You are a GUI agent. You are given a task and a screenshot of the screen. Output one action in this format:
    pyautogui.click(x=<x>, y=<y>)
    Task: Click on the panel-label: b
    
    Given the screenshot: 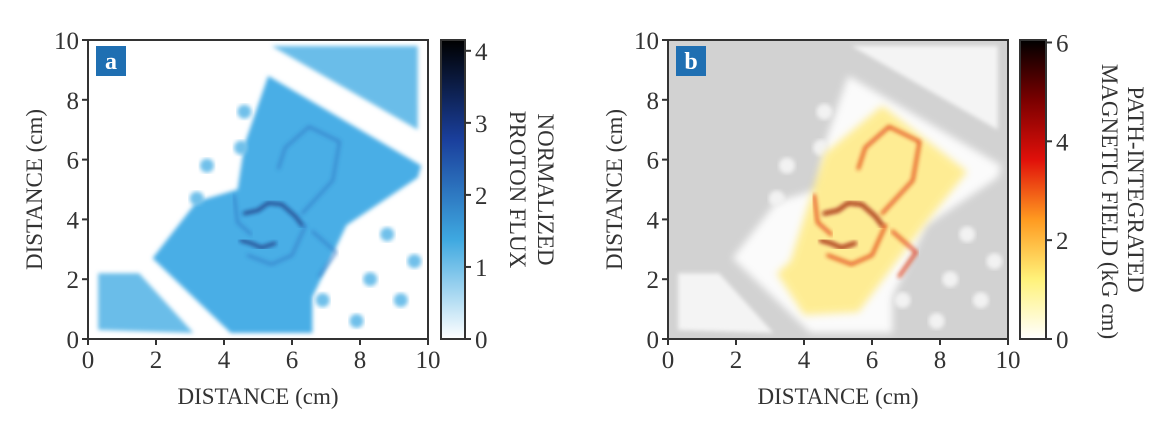 What is the action you would take?
    pyautogui.click(x=690, y=62)
    